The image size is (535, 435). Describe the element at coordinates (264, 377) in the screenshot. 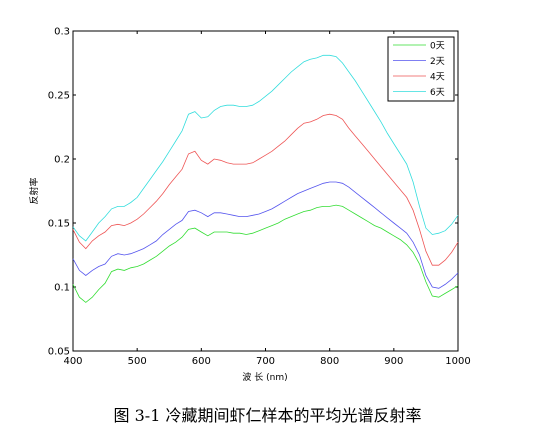

I see `x-axis-title: 波 长 (nm)` at that location.